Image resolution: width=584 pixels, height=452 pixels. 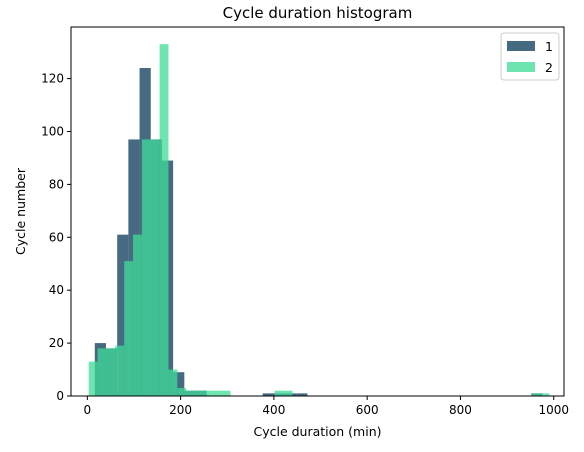 I want to click on x-tick-label: 1000, so click(x=553, y=410).